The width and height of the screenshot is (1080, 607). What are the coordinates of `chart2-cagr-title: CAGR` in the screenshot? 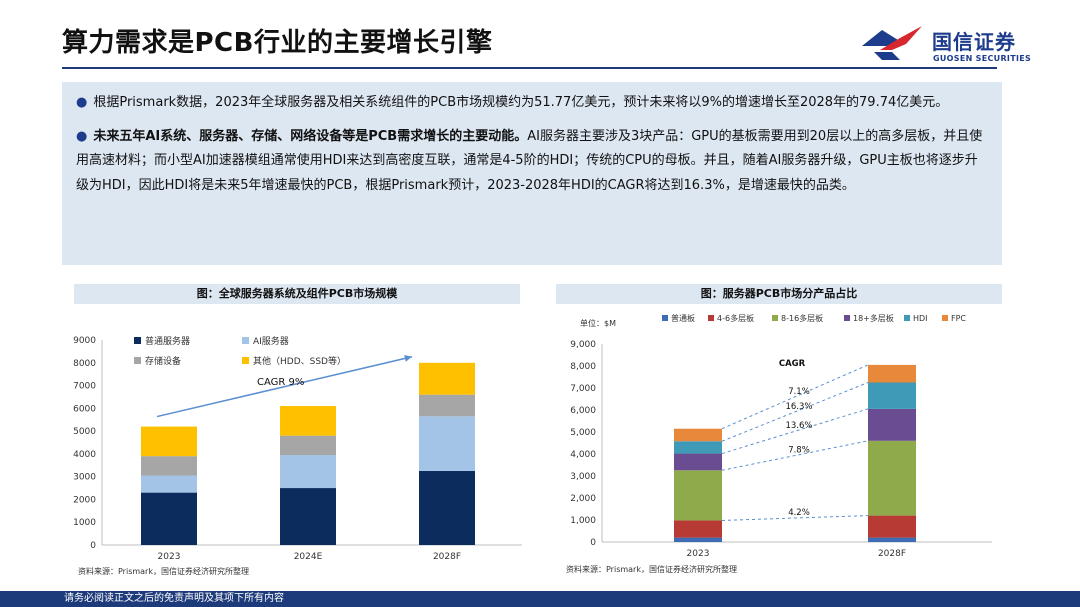 It's located at (792, 364).